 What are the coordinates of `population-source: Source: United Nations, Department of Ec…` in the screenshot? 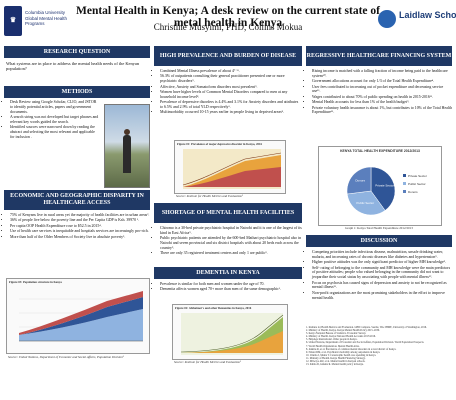 It's located at (66, 357).